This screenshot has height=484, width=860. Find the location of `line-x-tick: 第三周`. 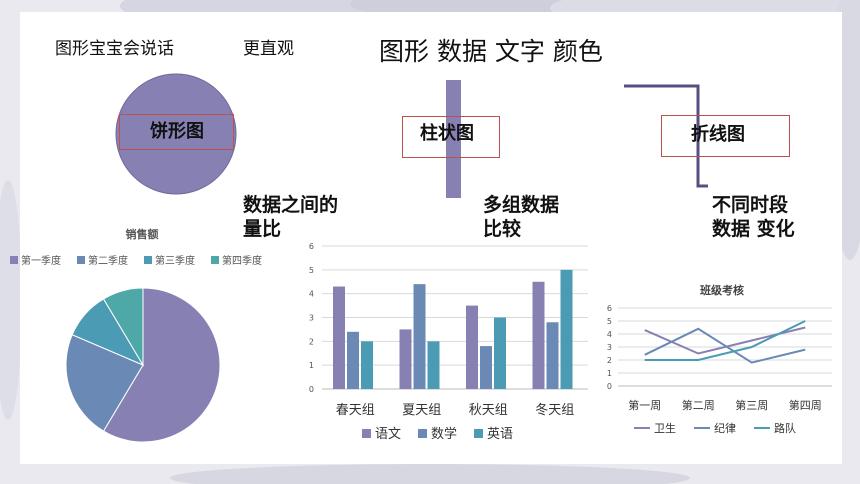

line-x-tick: 第三周 is located at coordinates (751, 405).